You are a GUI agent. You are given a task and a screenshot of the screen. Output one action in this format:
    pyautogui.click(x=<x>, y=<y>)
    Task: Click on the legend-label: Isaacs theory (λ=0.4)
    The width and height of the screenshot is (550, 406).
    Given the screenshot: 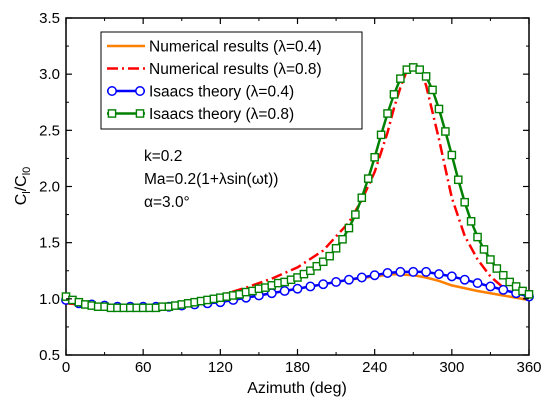 What is the action you would take?
    pyautogui.click(x=221, y=92)
    